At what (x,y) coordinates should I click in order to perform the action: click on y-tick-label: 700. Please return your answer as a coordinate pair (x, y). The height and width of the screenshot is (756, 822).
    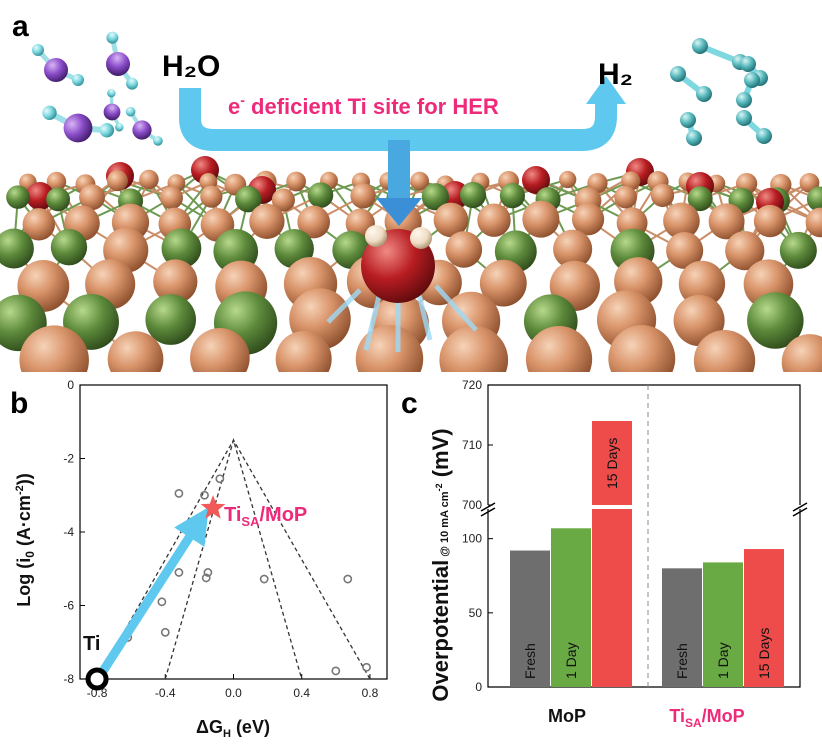
    Looking at the image, I should click on (472, 505).